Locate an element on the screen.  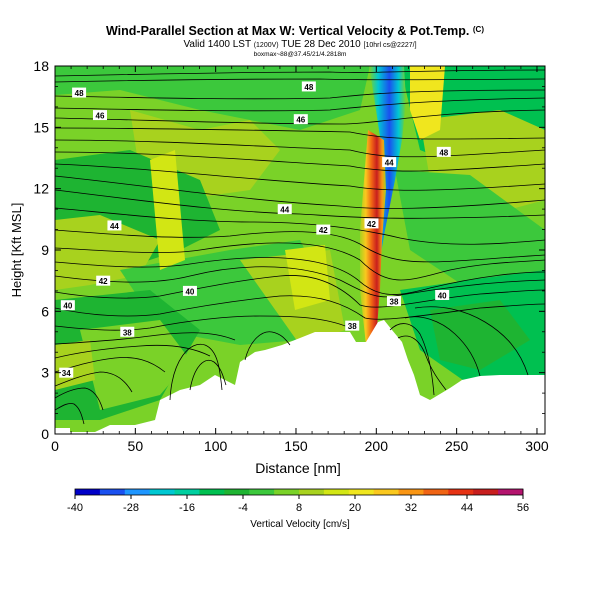
y-tick-label: 0 is located at coordinates (45, 434).